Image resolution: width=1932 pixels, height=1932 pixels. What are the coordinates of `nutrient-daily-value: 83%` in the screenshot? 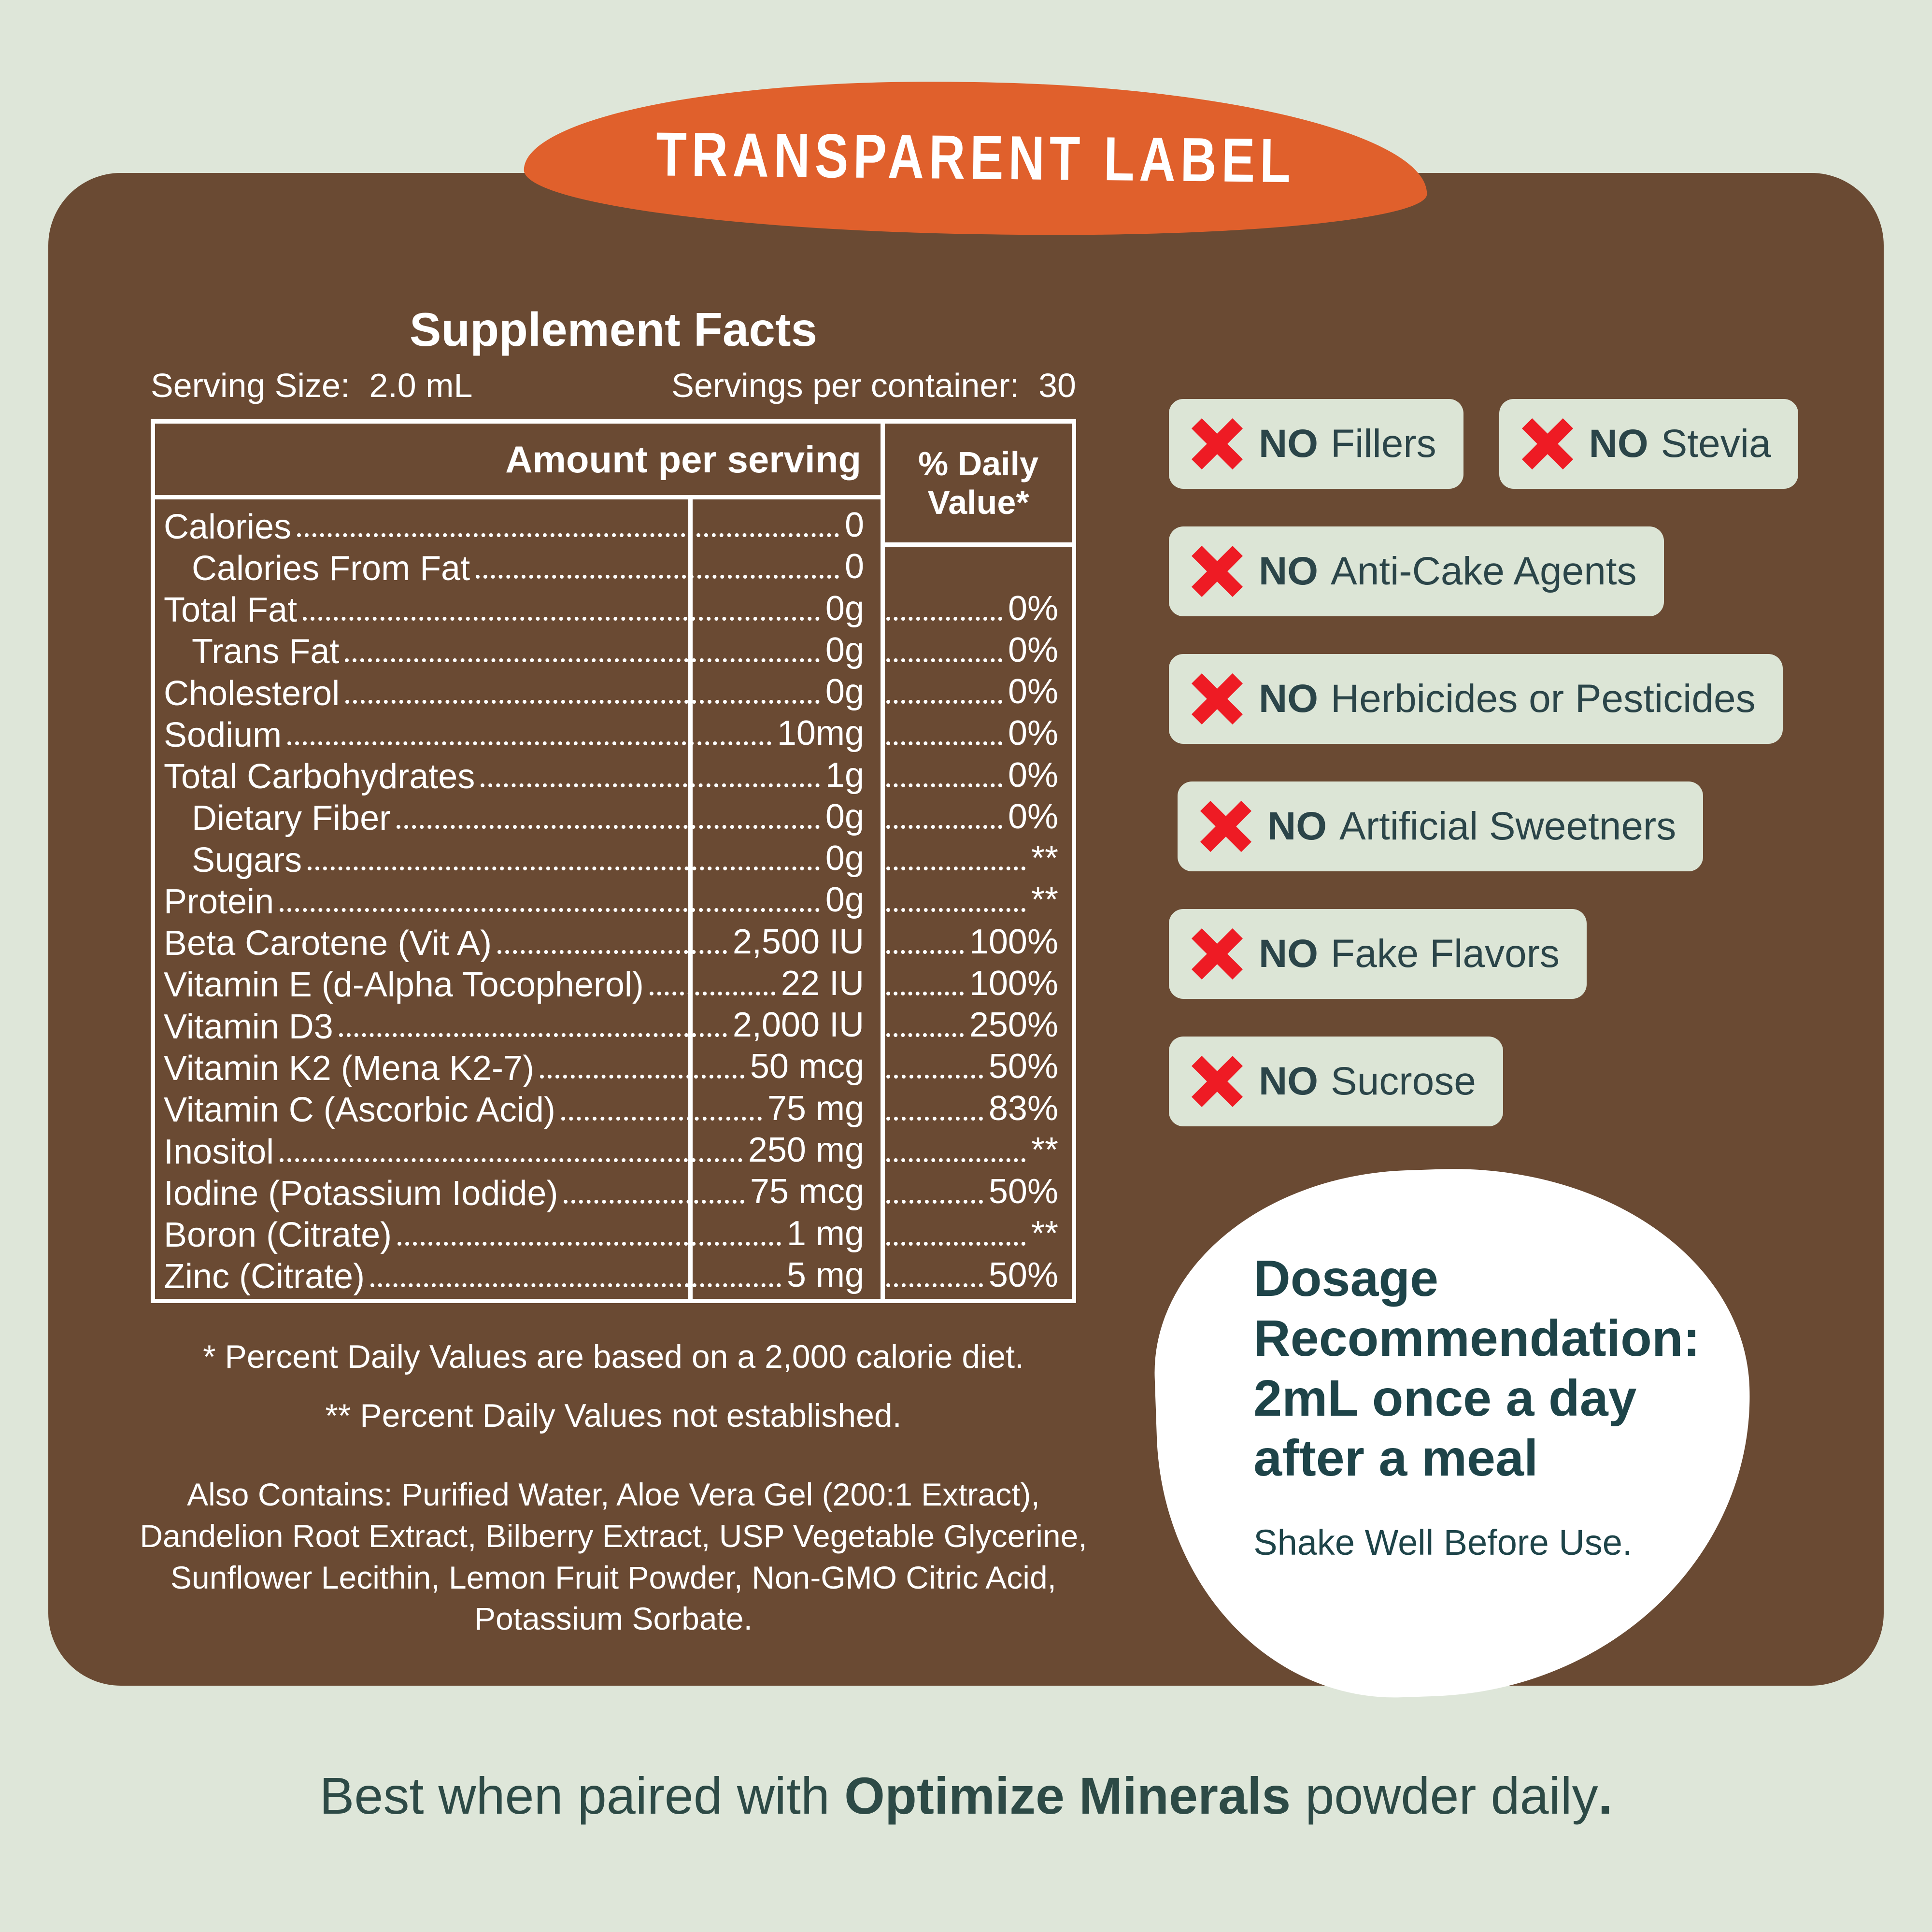 It's located at (1023, 1108).